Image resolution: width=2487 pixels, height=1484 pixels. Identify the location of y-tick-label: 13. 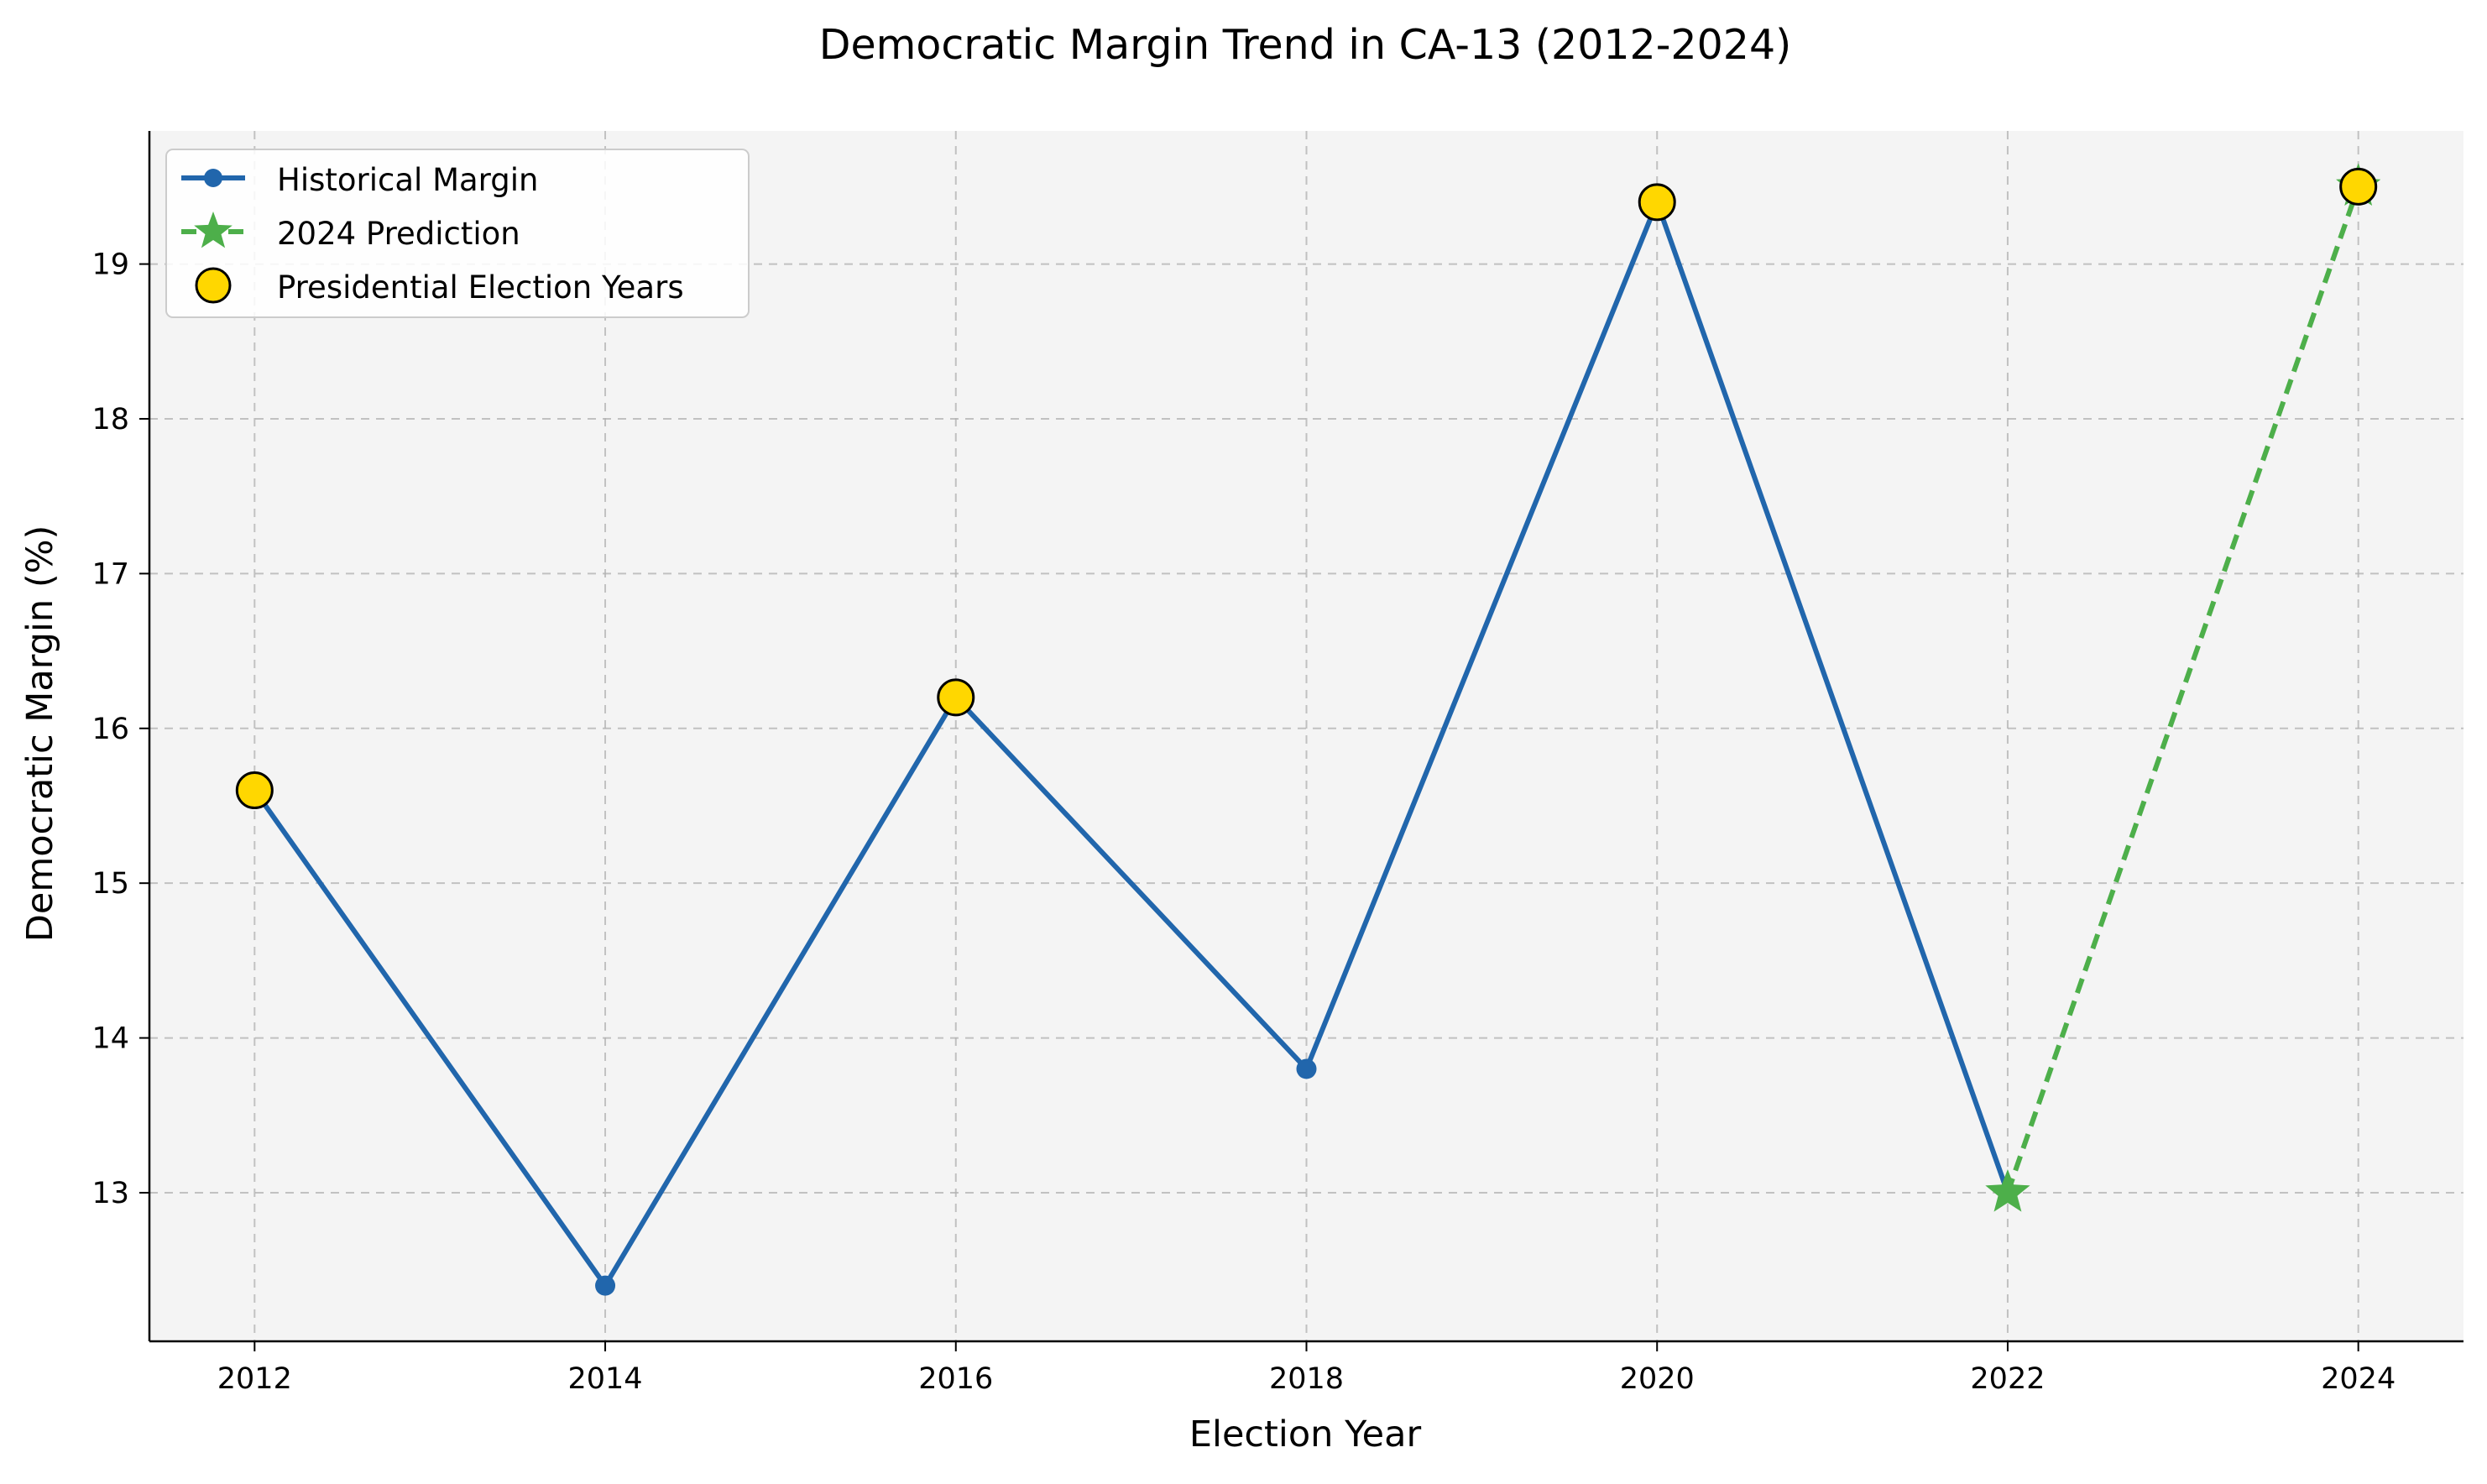
(110, 1193).